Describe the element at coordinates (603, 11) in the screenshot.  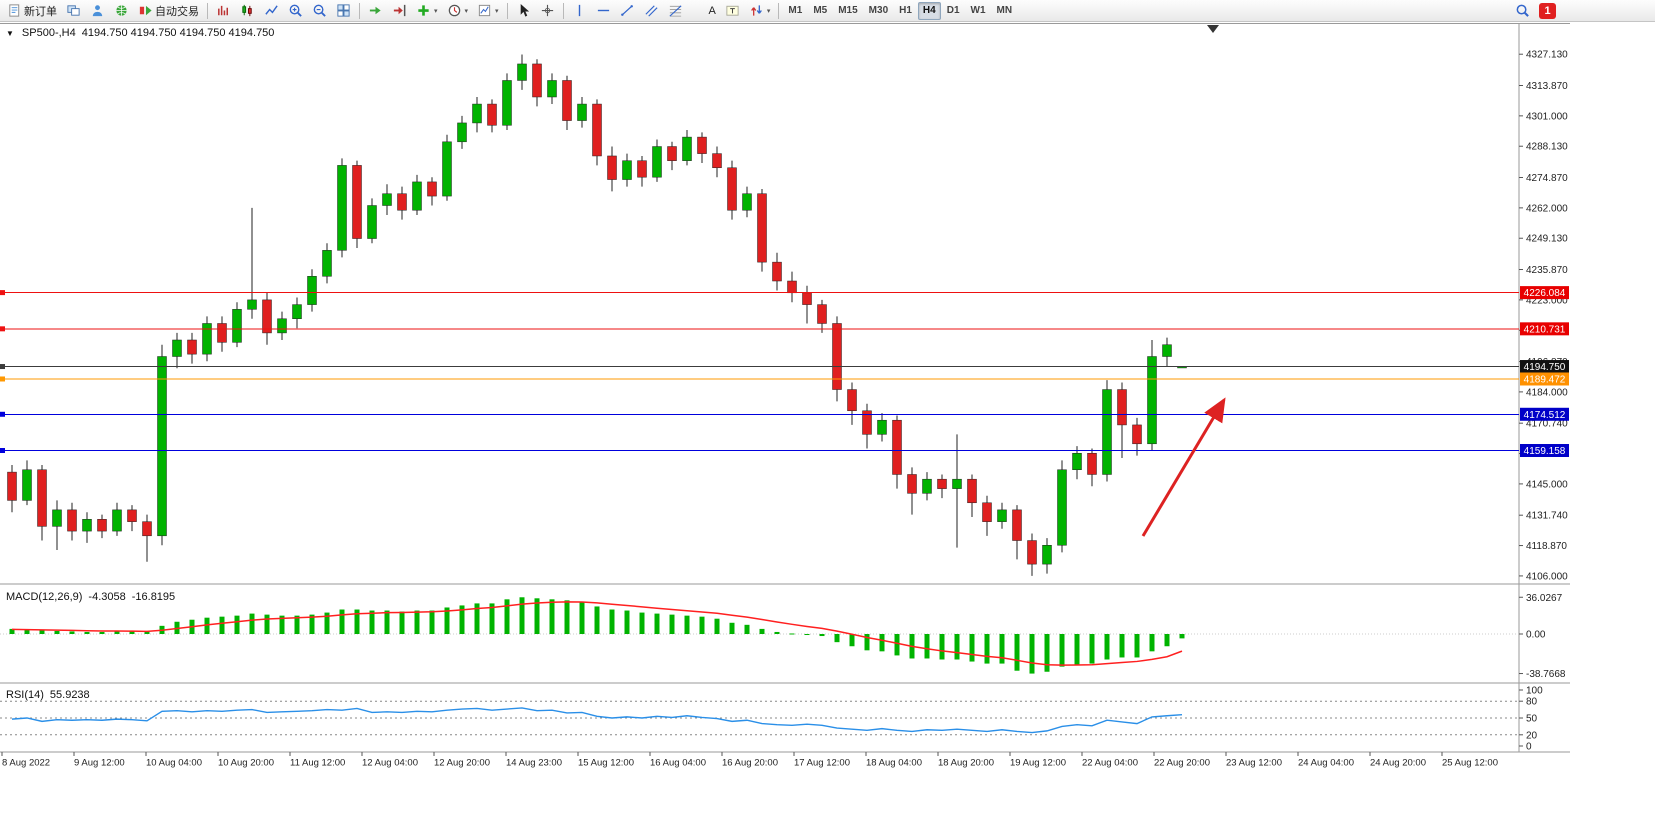
I see `horizontal-line-tool-button` at that location.